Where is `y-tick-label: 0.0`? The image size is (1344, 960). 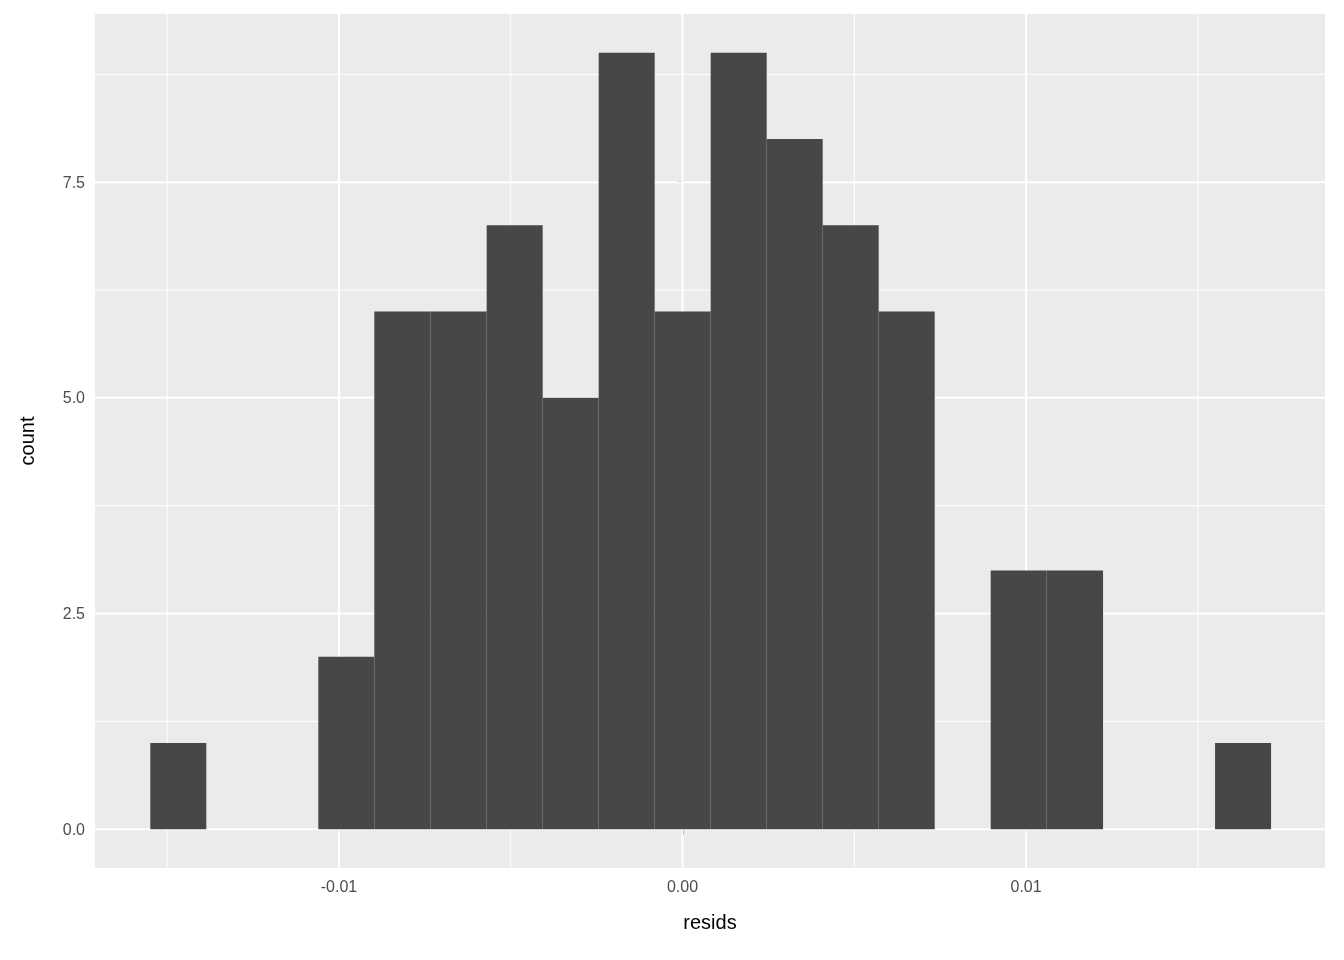
y-tick-label: 0.0 is located at coordinates (74, 829).